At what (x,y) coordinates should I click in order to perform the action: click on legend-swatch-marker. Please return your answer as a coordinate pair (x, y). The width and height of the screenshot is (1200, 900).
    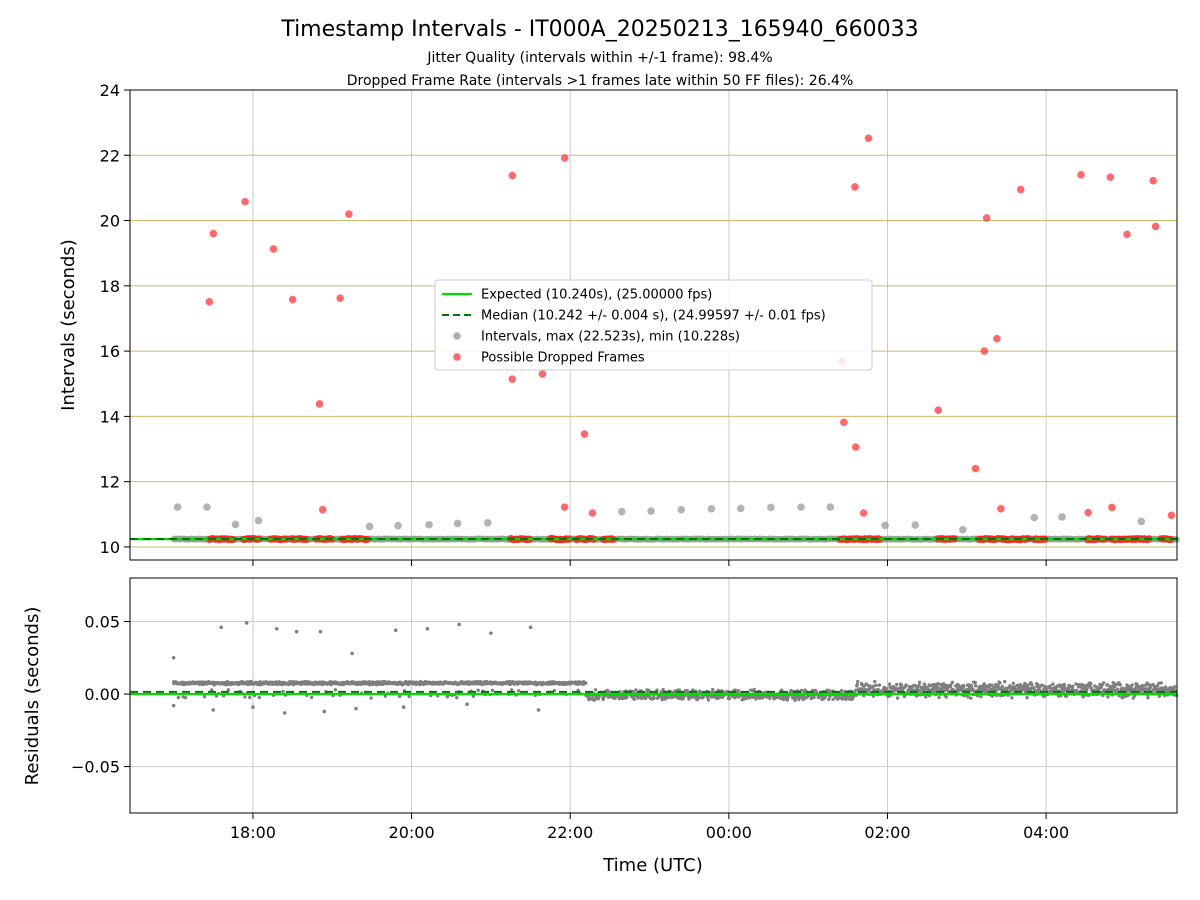
    Looking at the image, I should click on (457, 336).